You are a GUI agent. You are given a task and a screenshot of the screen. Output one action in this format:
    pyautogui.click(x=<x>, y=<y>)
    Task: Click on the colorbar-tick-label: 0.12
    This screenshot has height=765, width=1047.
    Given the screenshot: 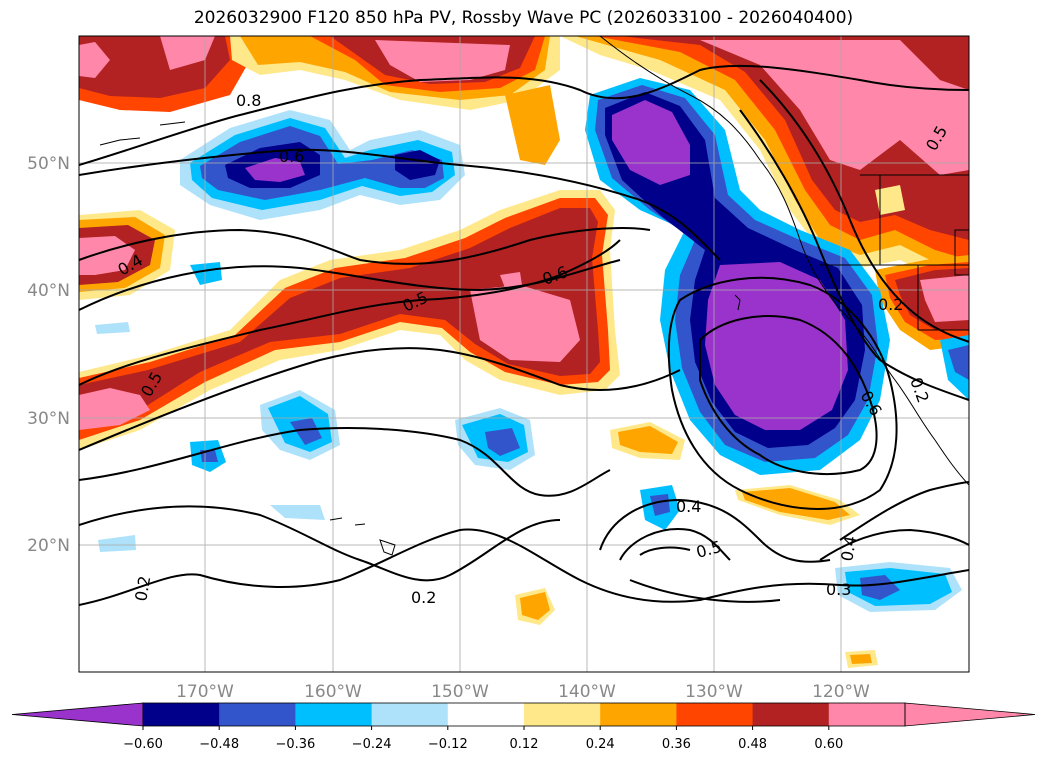 What is the action you would take?
    pyautogui.click(x=524, y=744)
    